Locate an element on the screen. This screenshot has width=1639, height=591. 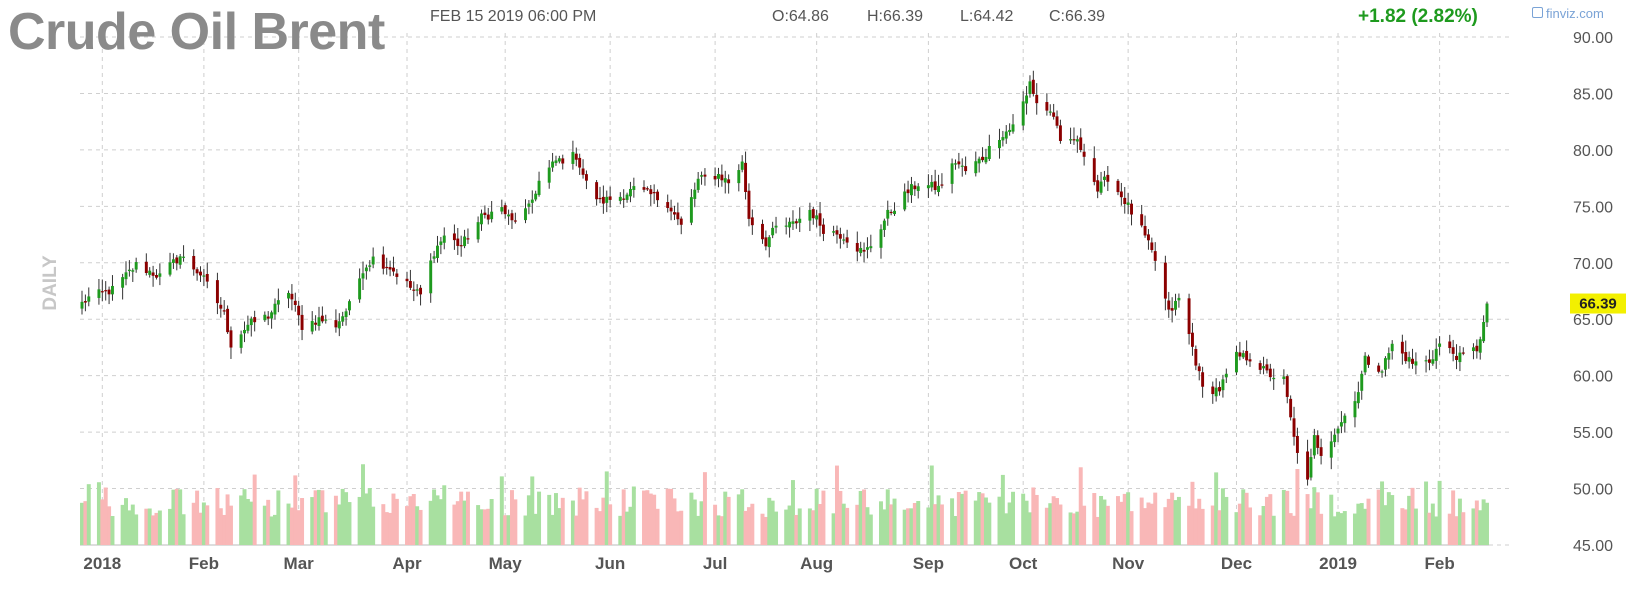
volume-bars is located at coordinates (784, 504).